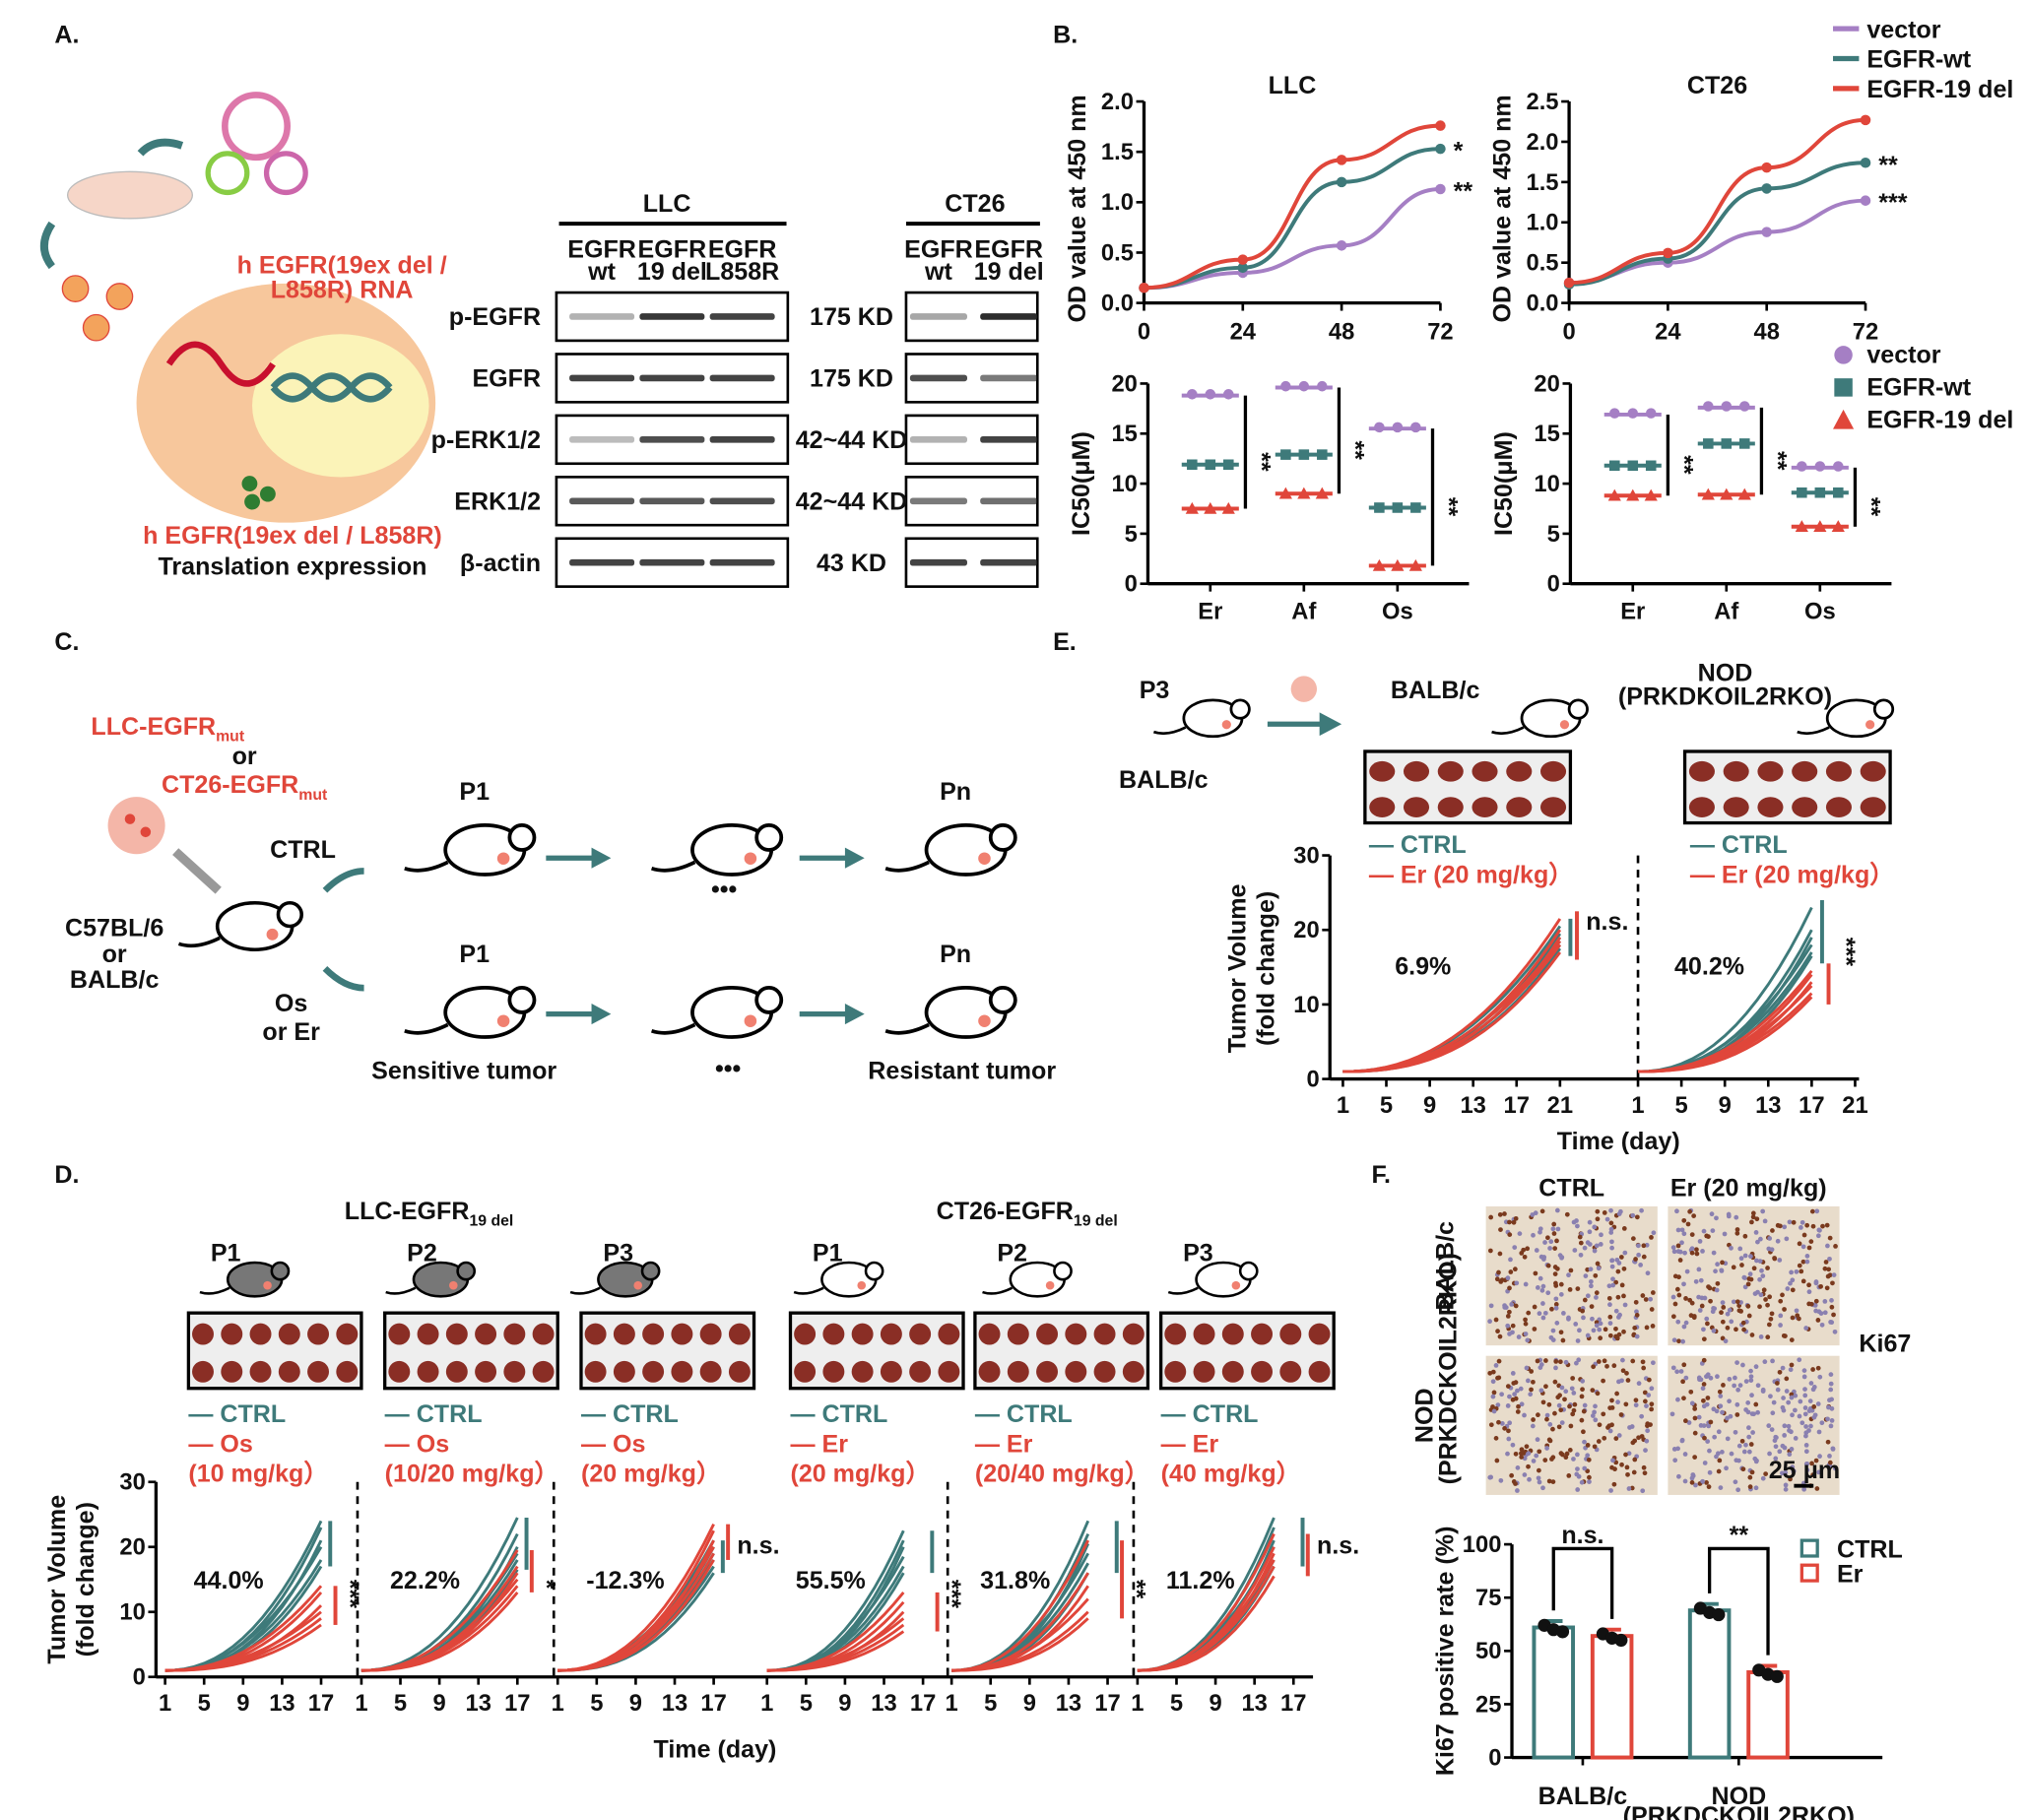  What do you see at coordinates (1231, 1474) in the screenshot?
I see `legend-dose: (40 mg/kg）` at bounding box center [1231, 1474].